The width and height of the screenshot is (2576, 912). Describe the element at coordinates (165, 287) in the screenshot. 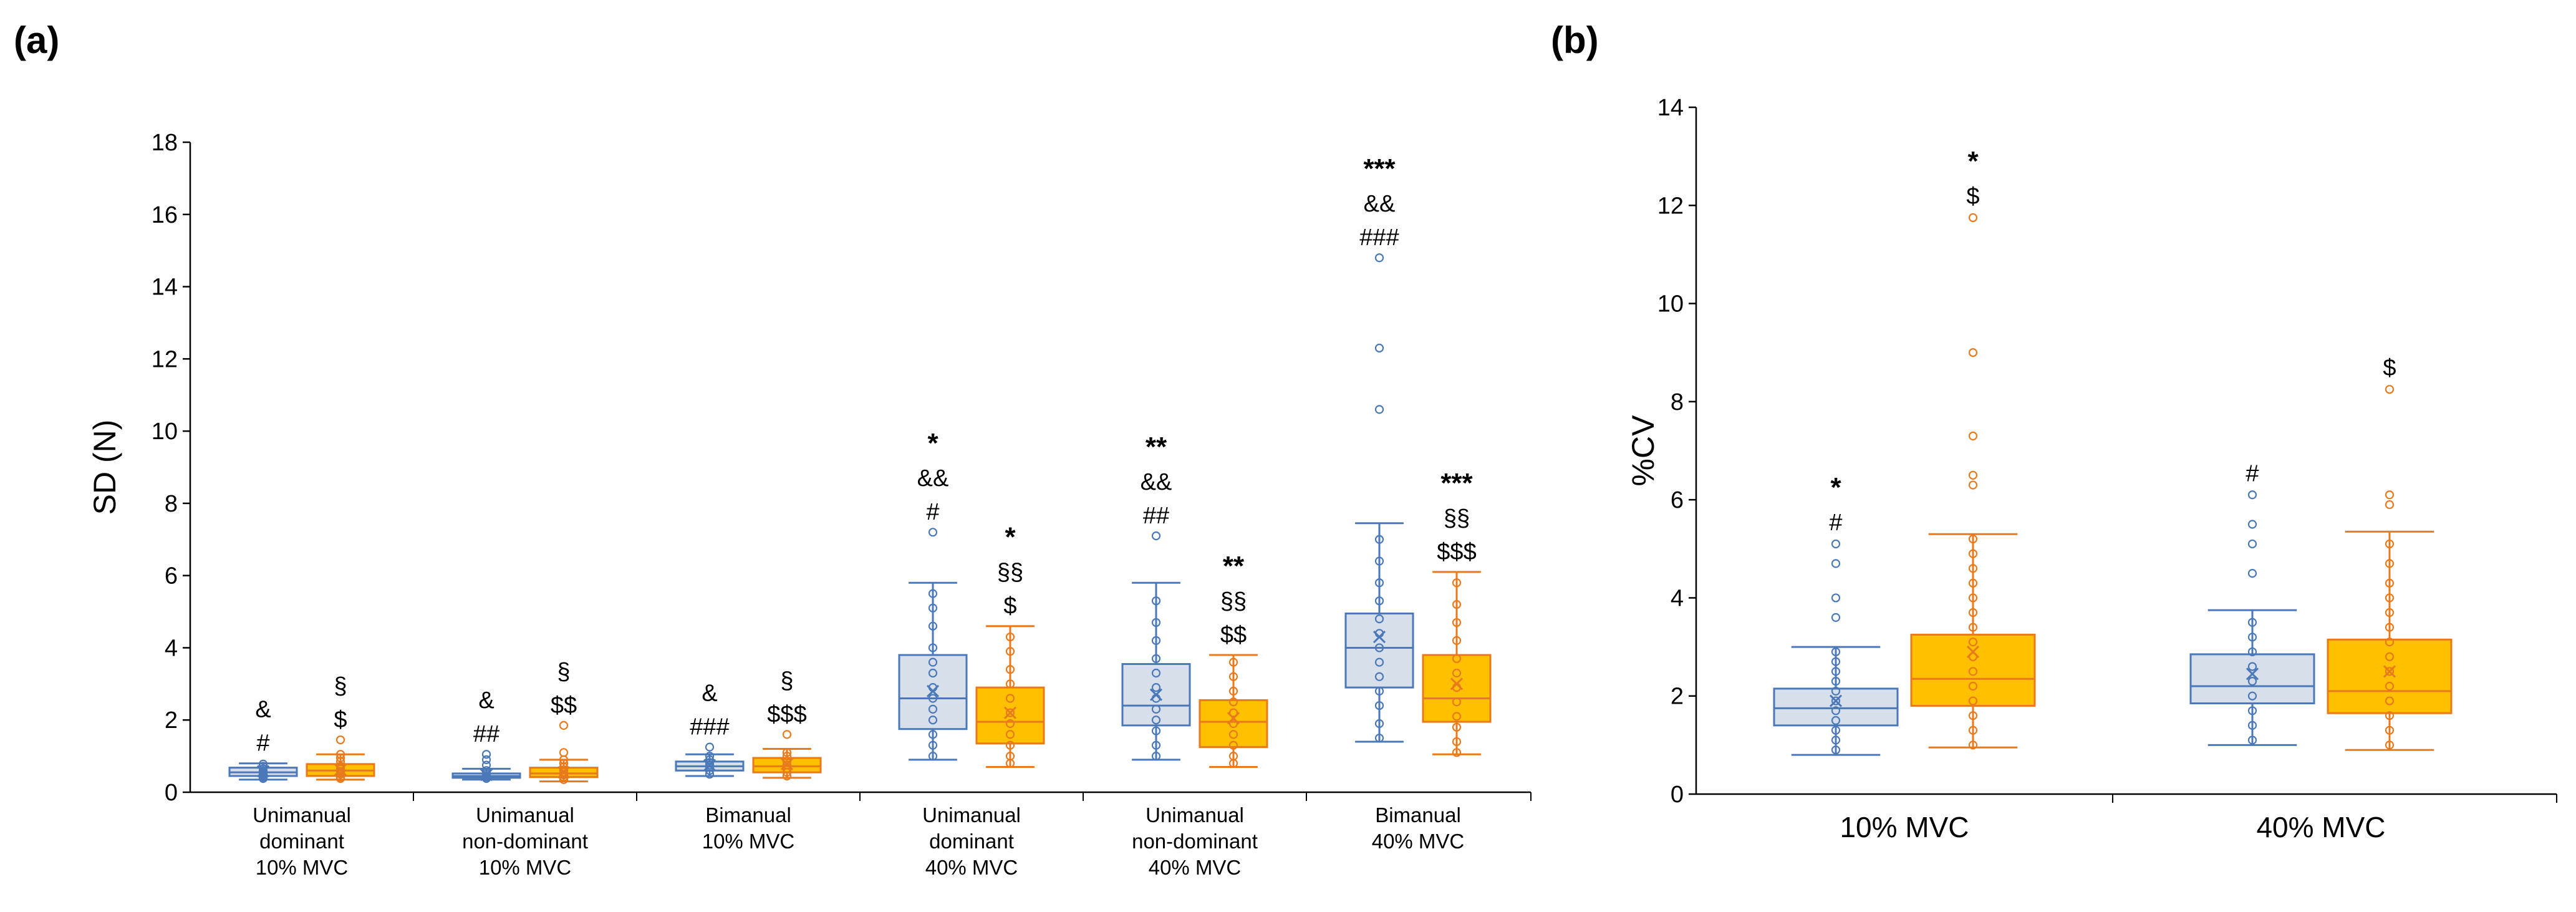

I see `y-tick-label: 14` at that location.